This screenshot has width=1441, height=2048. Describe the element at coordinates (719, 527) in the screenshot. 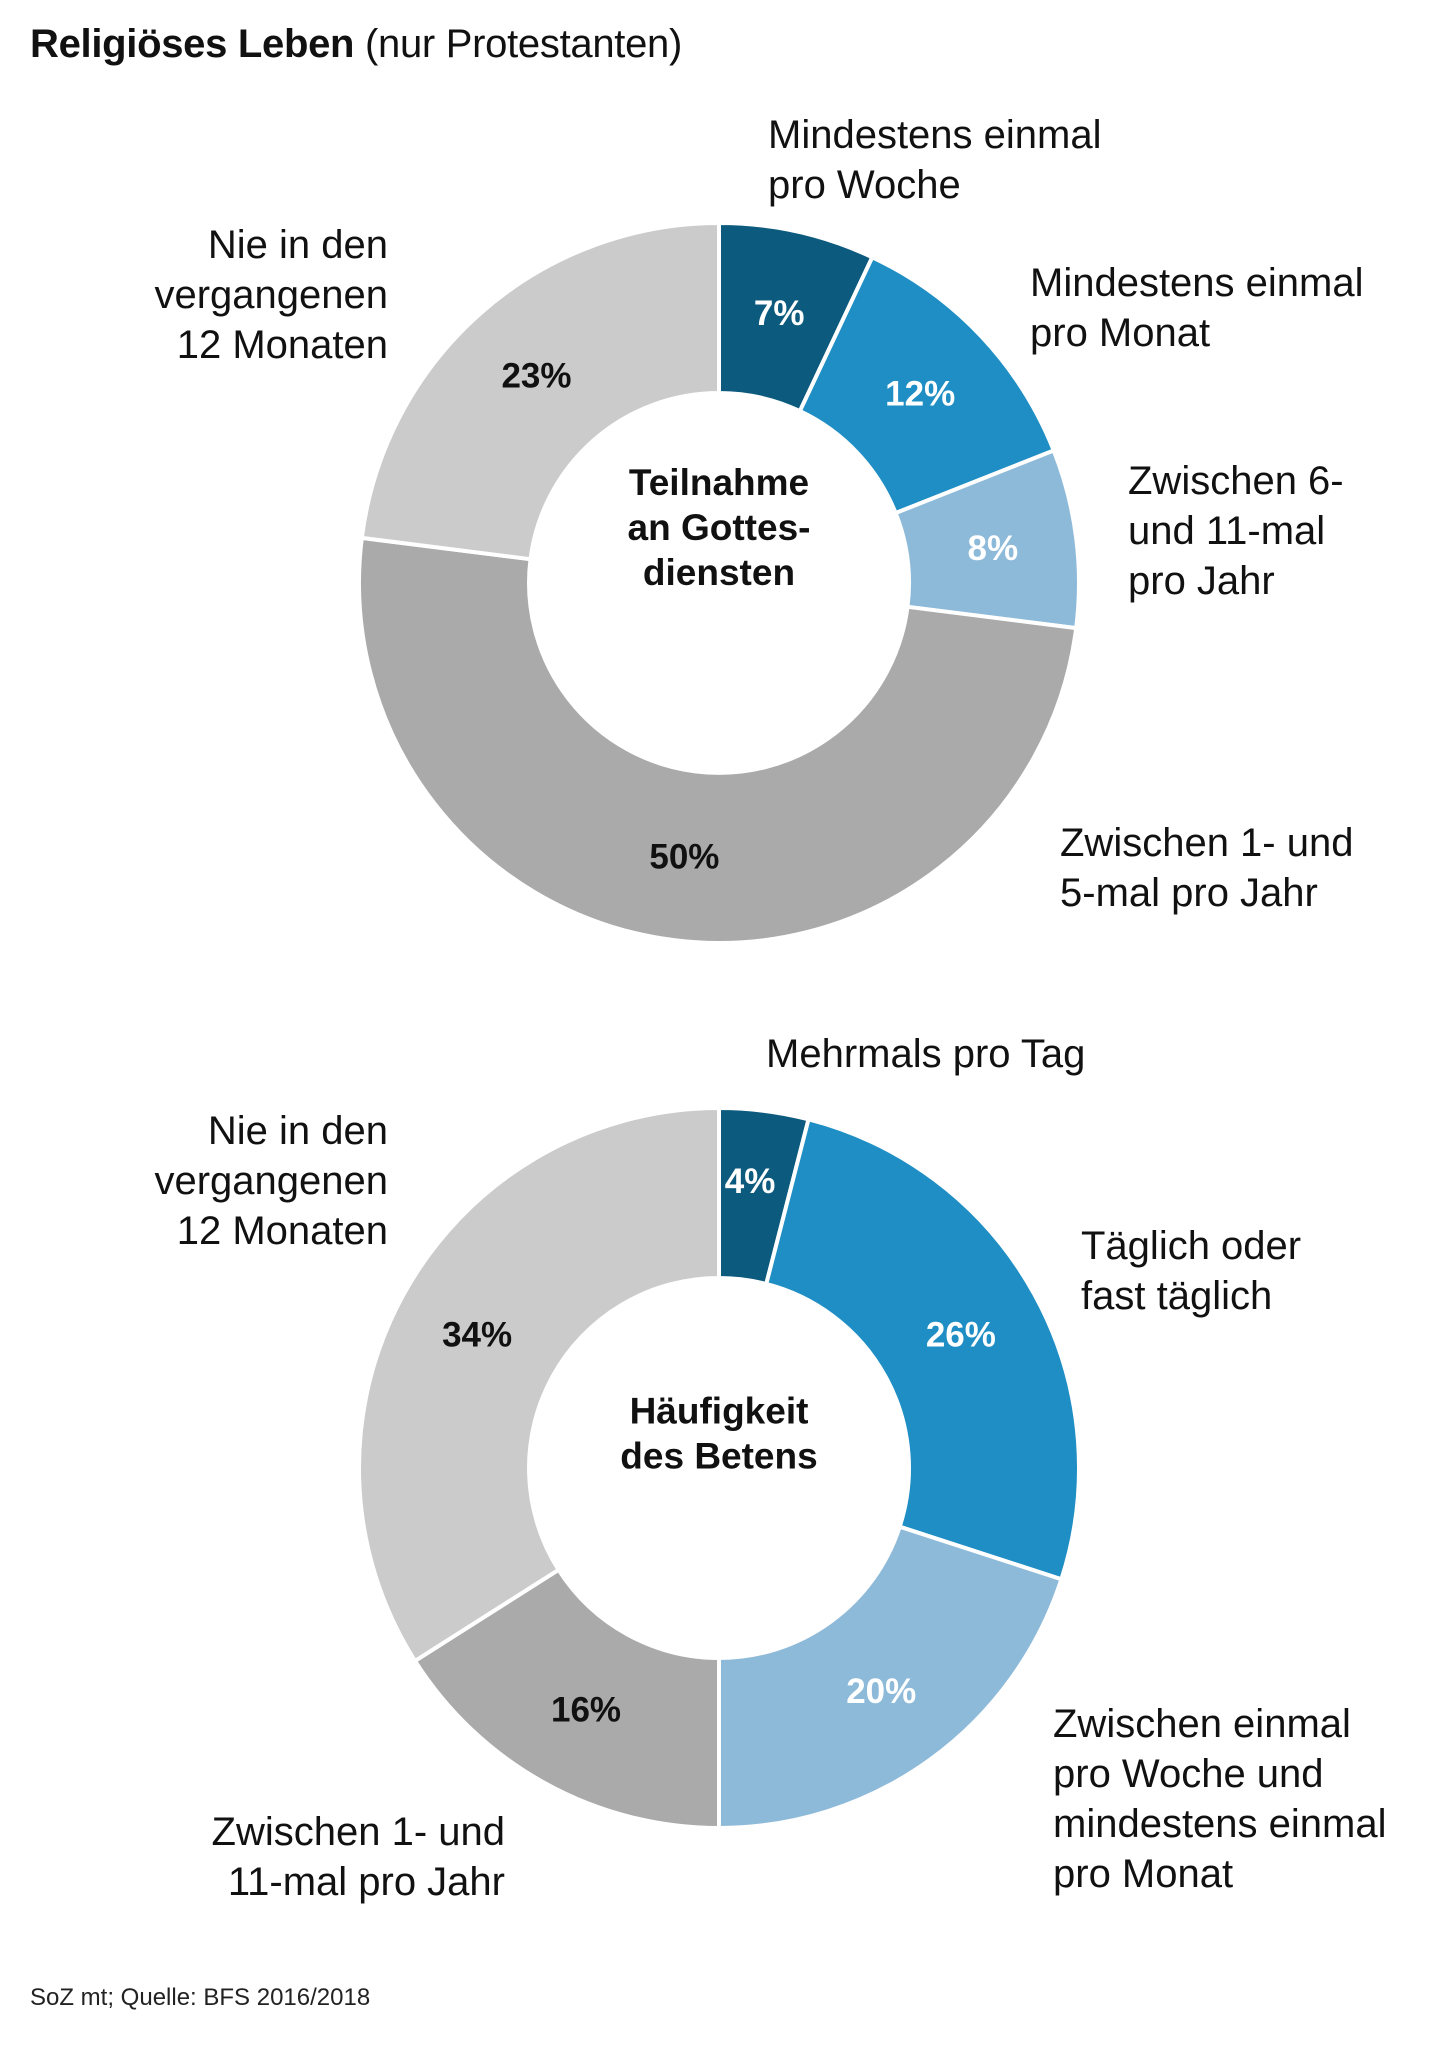

I see `gottesdienst-center-label: Teilnahme an Gottes-diensten` at that location.